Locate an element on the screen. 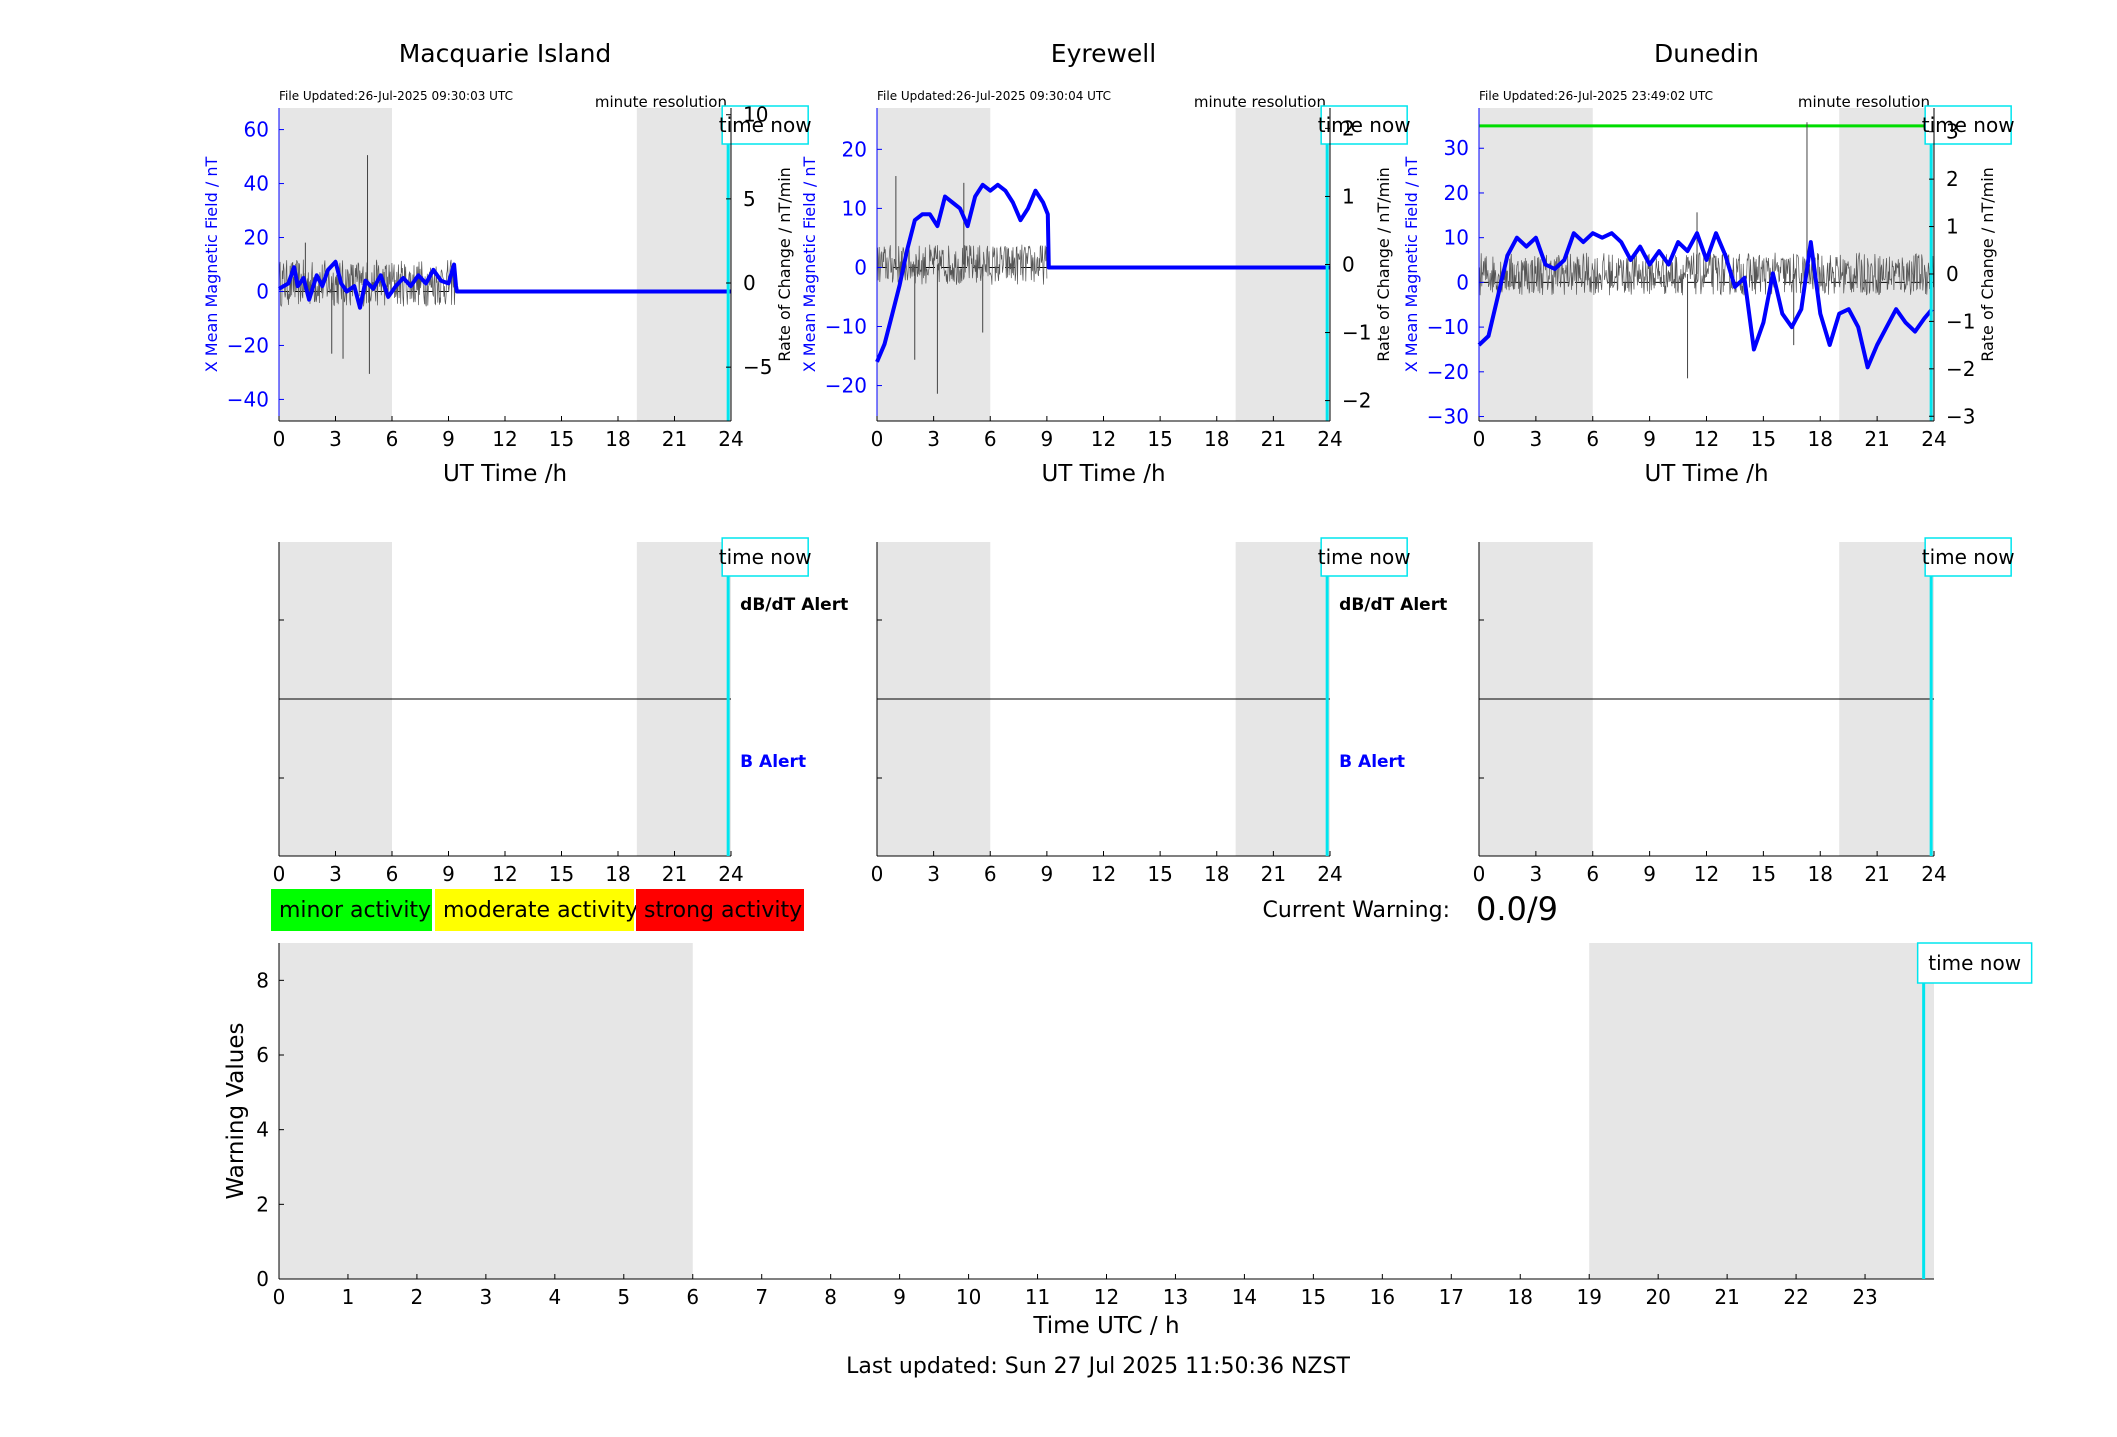  legend-strong-activity: strong activity is located at coordinates (723, 910).